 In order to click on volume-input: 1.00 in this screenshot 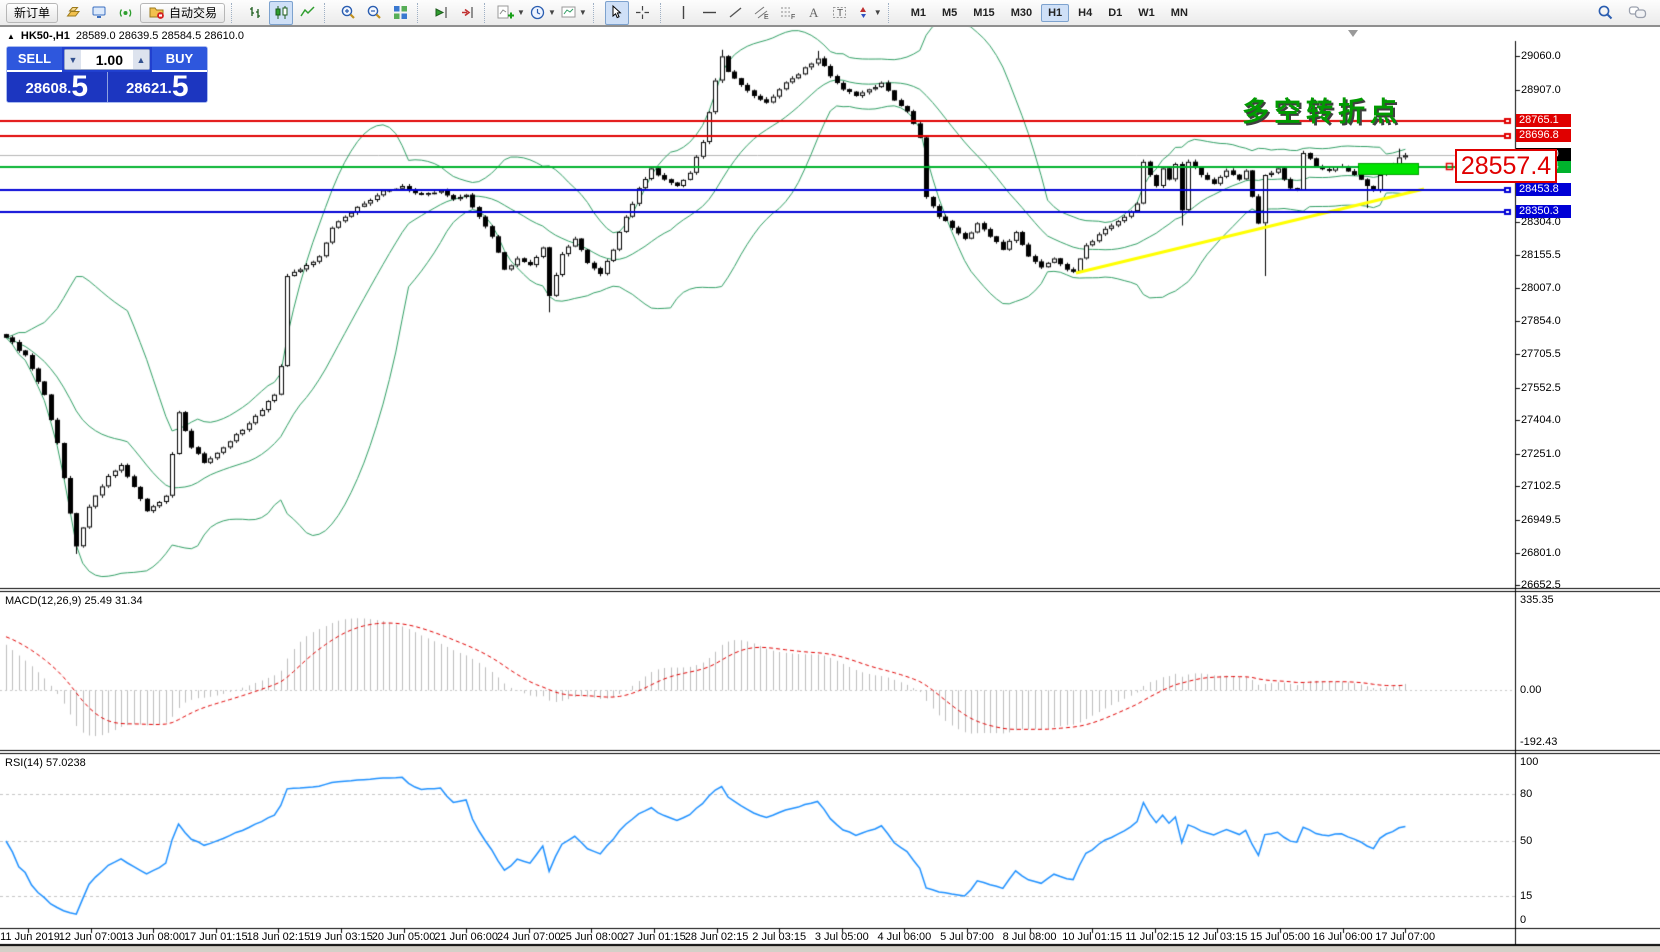, I will do `click(109, 59)`.